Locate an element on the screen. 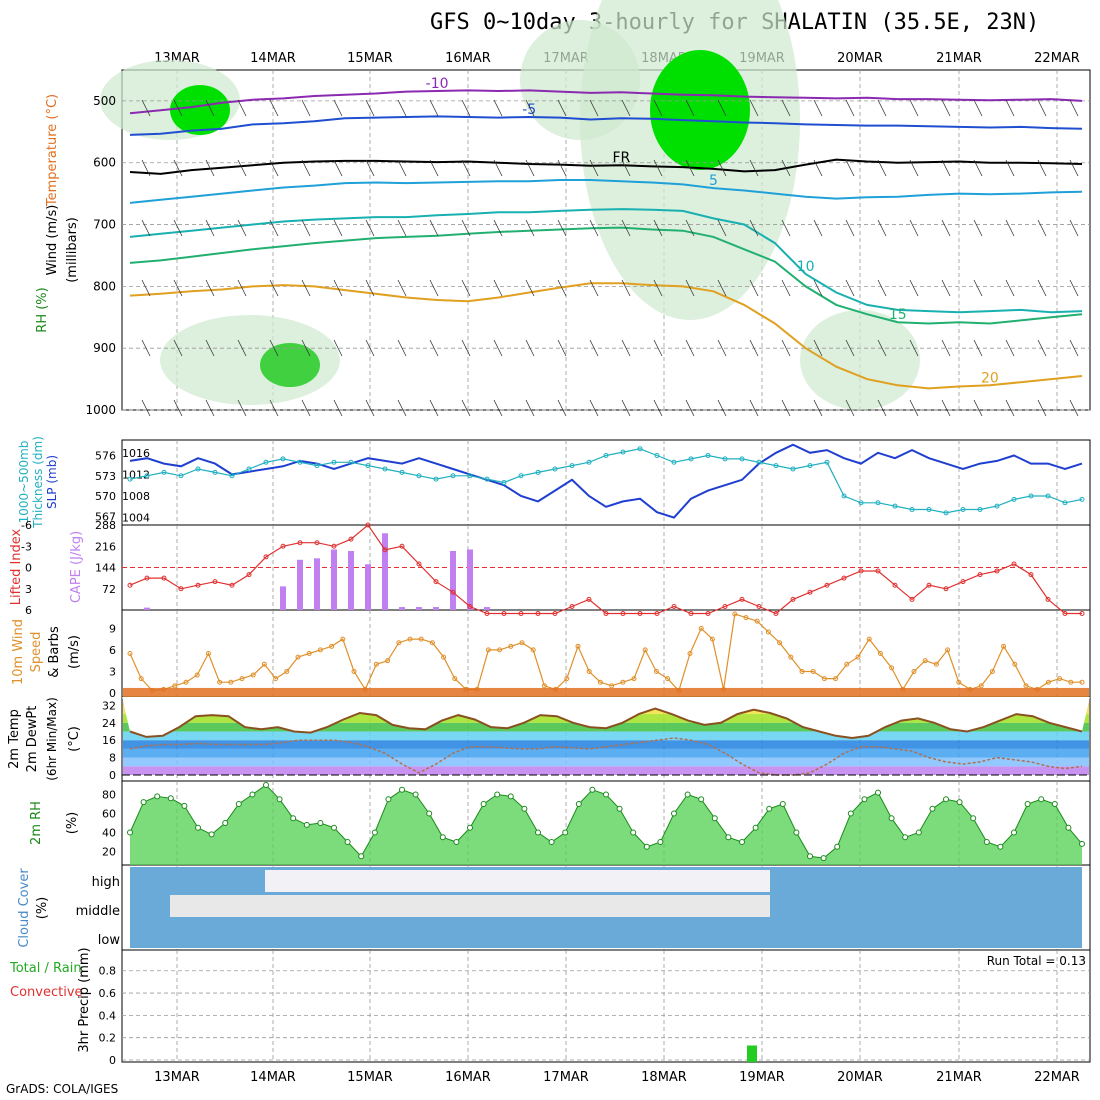 The width and height of the screenshot is (1100, 1100). date-label-top: 15MAR is located at coordinates (370, 58).